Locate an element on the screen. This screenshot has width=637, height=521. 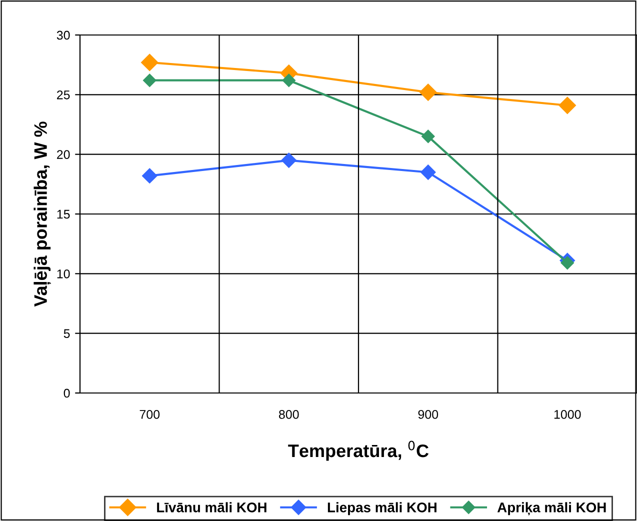
x-axis-title: Temperatūra, $^{0}$C is located at coordinates (358, 450).